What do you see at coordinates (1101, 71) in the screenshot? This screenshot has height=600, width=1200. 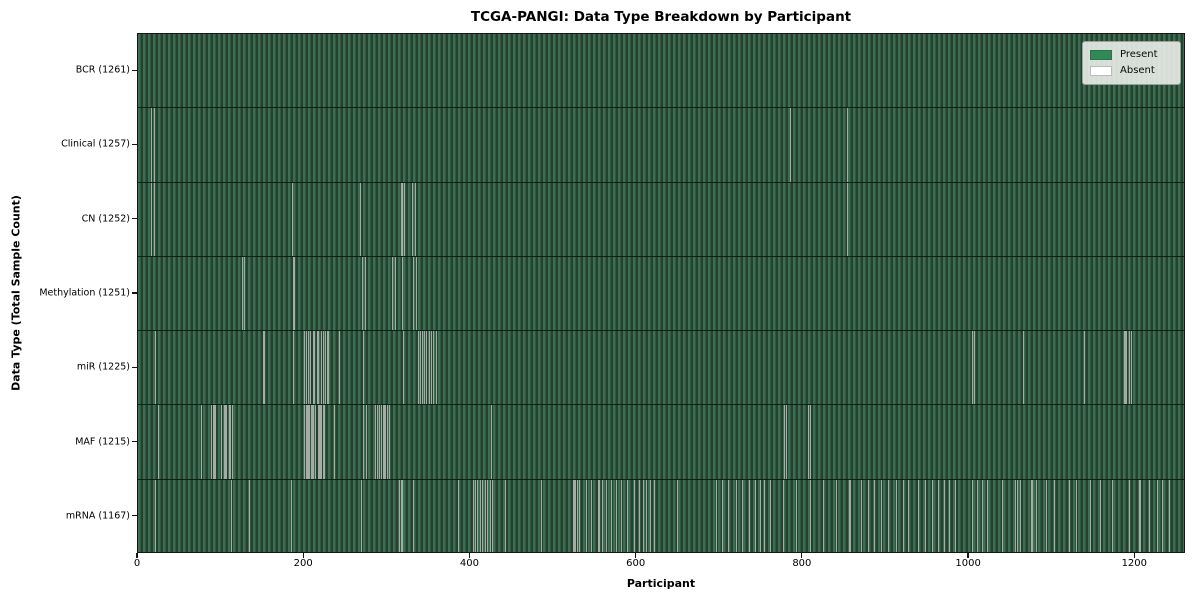 I see `legend-swatch-absent` at bounding box center [1101, 71].